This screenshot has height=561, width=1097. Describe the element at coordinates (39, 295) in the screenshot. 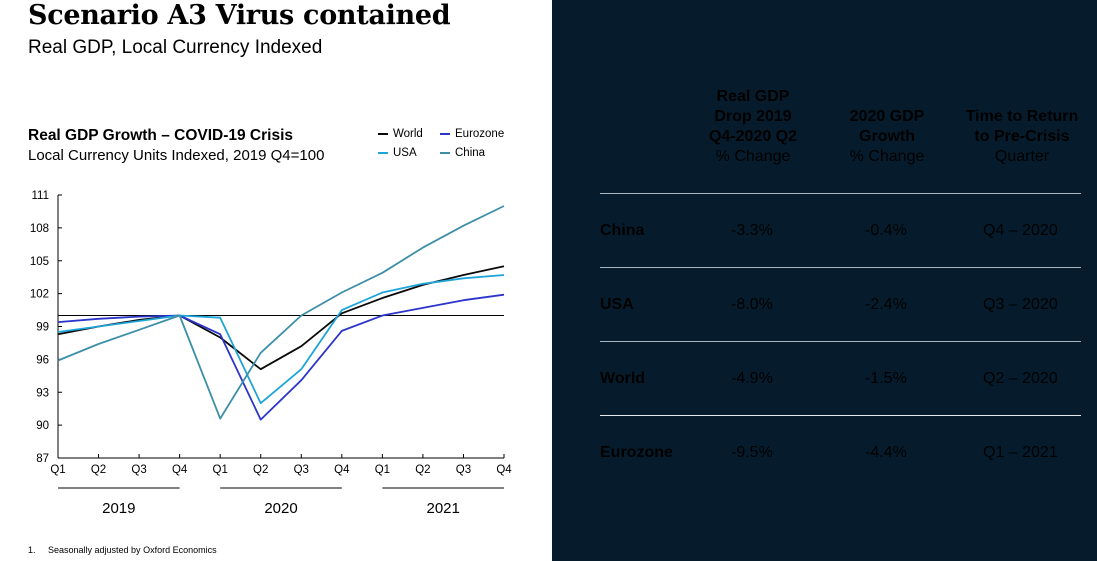

I see `y-tick-label: 102` at that location.